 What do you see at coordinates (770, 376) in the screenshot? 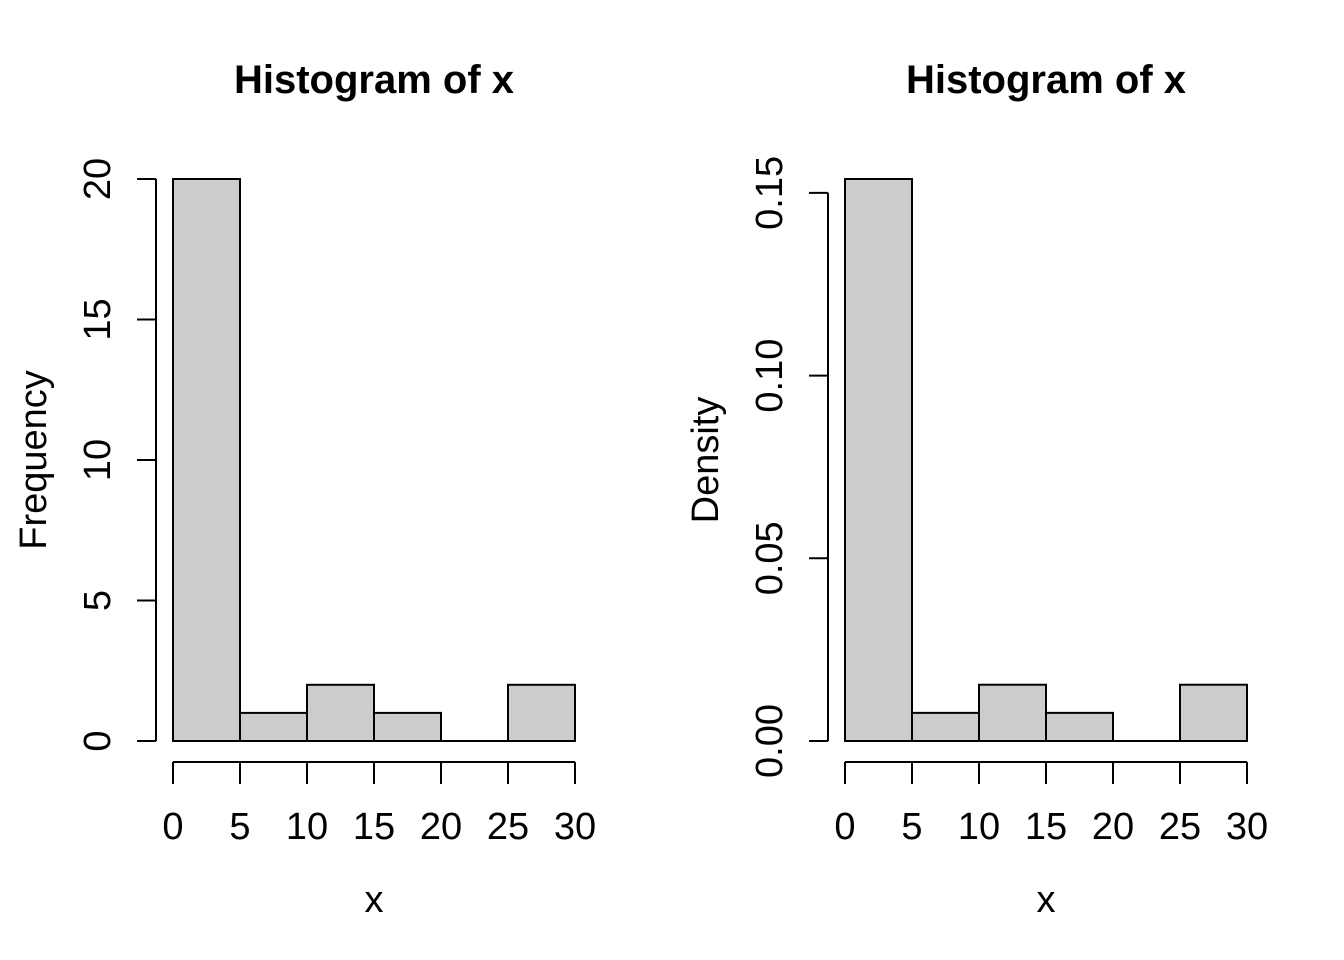
I see `y-tick-label: 0.10` at bounding box center [770, 376].